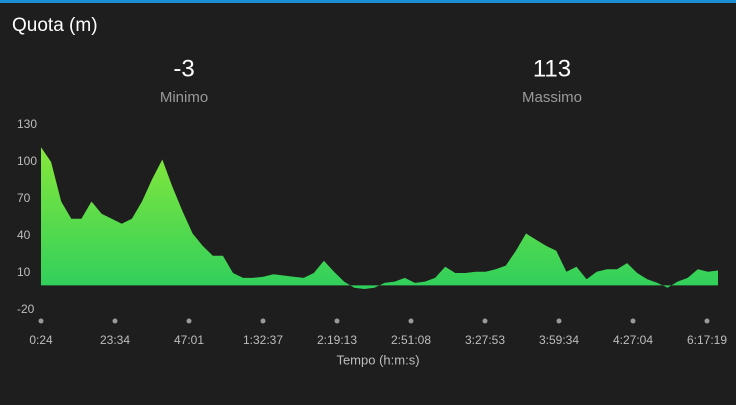  What do you see at coordinates (27, 161) in the screenshot?
I see `y-tick-label: 100` at bounding box center [27, 161].